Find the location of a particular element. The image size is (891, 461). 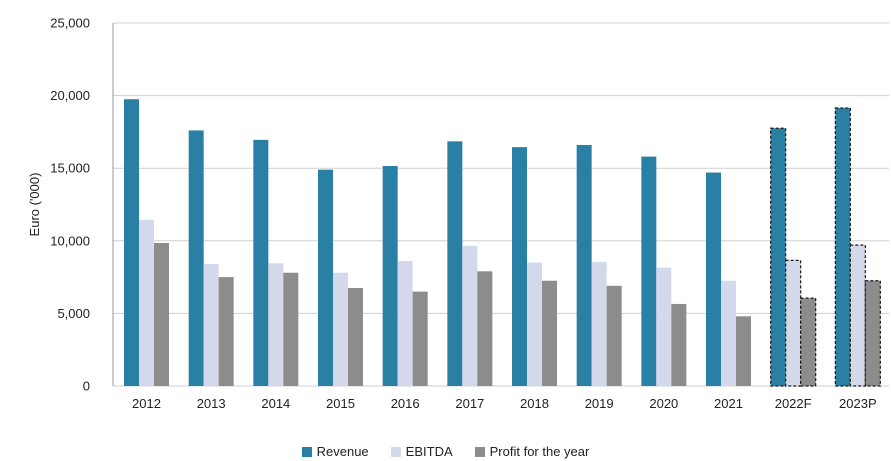

bar-profit-for-the-year-2014 is located at coordinates (291, 329).